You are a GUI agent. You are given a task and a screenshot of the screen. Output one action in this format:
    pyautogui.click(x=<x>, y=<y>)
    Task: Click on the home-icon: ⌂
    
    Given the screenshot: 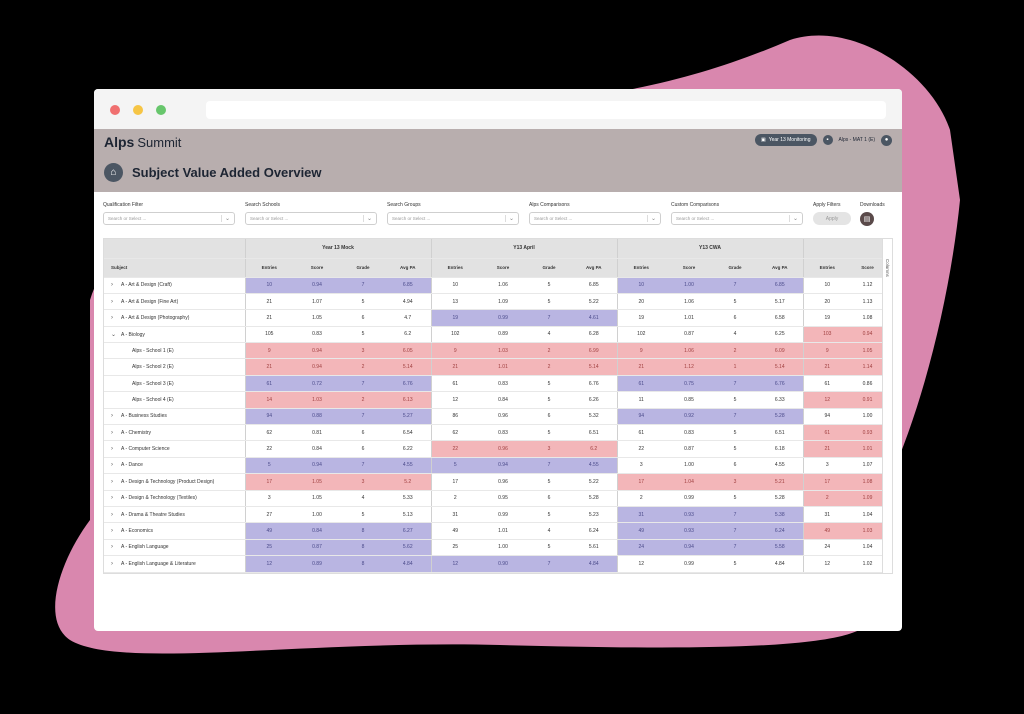 What is the action you would take?
    pyautogui.click(x=113, y=172)
    